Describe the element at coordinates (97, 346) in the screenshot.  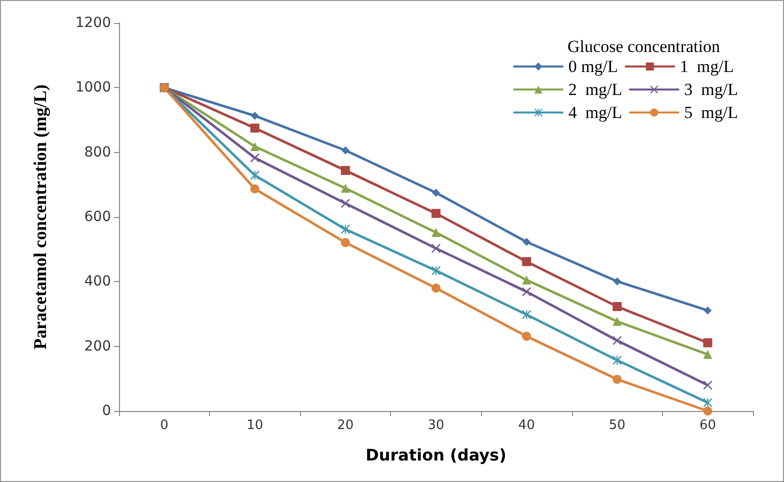
I see `y-tick-label: 200` at that location.